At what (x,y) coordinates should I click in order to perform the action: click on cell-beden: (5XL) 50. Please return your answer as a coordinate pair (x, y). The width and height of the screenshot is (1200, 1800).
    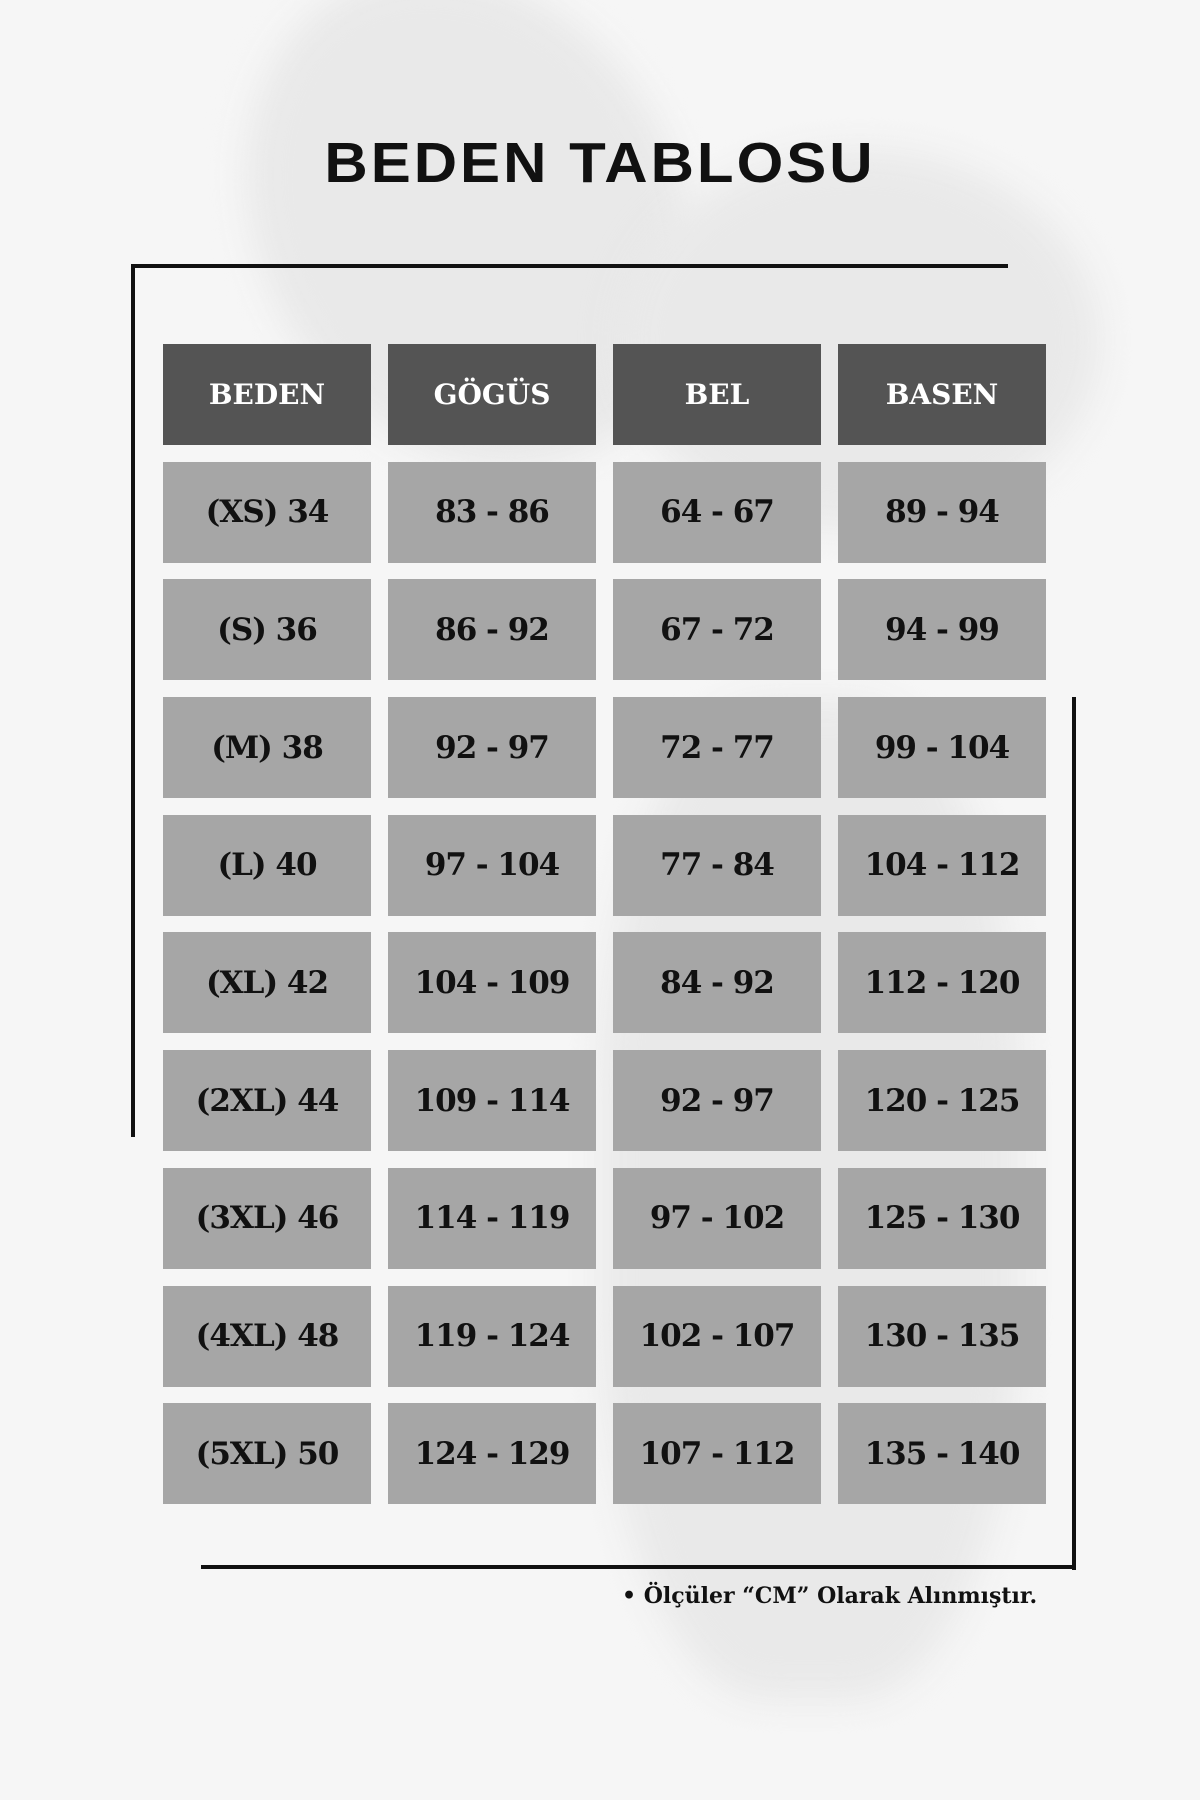
    Looking at the image, I should click on (267, 1454).